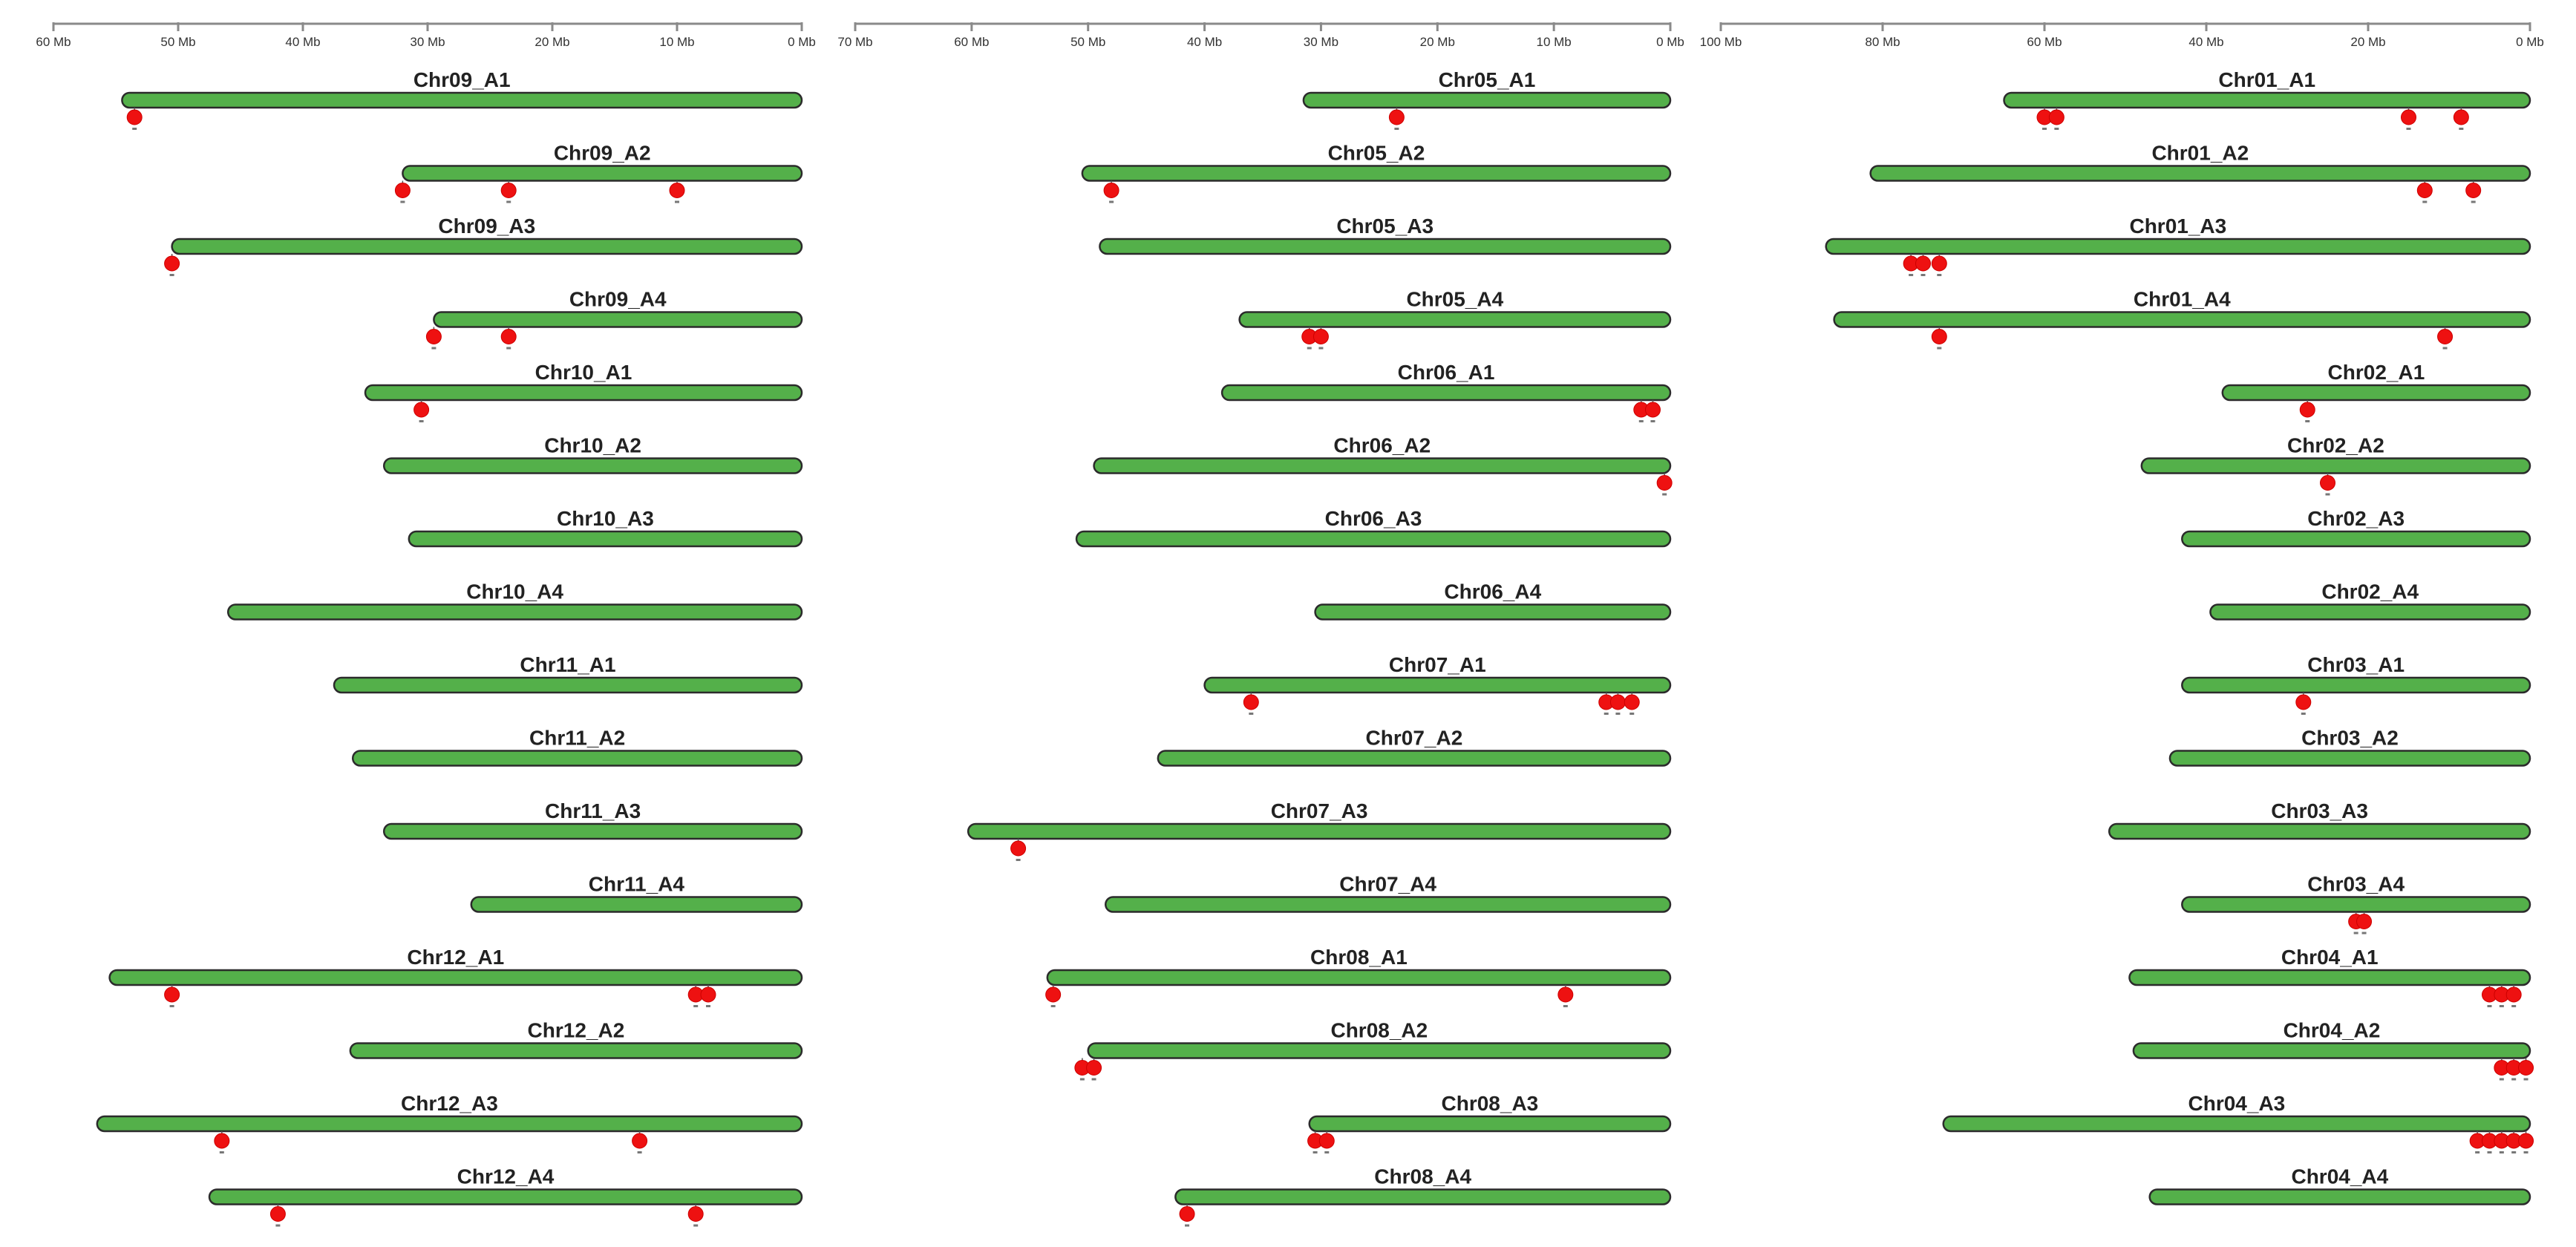  I want to click on chromosome-label: Chr05_A2, so click(1377, 153).